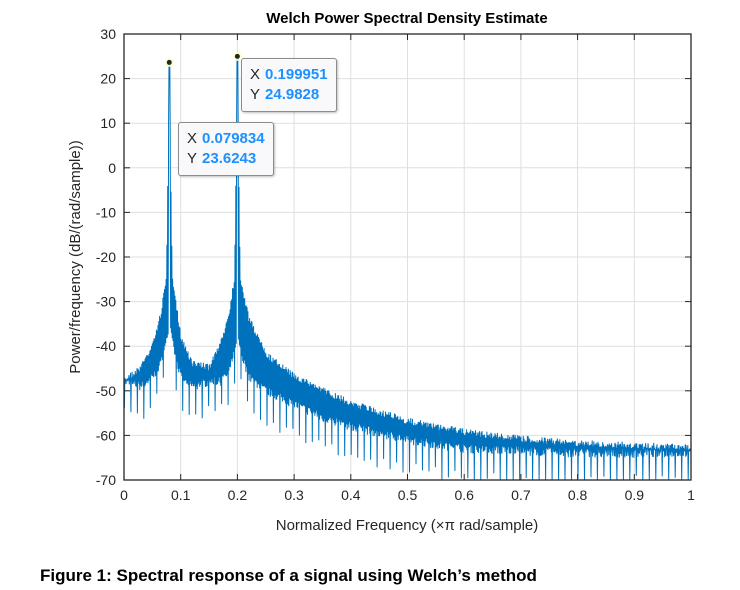 The height and width of the screenshot is (590, 740). I want to click on x-tick-label: 0.7, so click(521, 495).